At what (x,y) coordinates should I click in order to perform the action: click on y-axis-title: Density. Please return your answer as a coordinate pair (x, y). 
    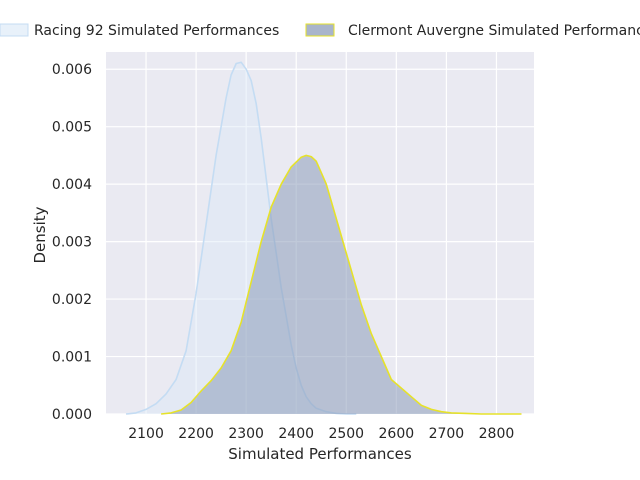
    Looking at the image, I should click on (40, 234).